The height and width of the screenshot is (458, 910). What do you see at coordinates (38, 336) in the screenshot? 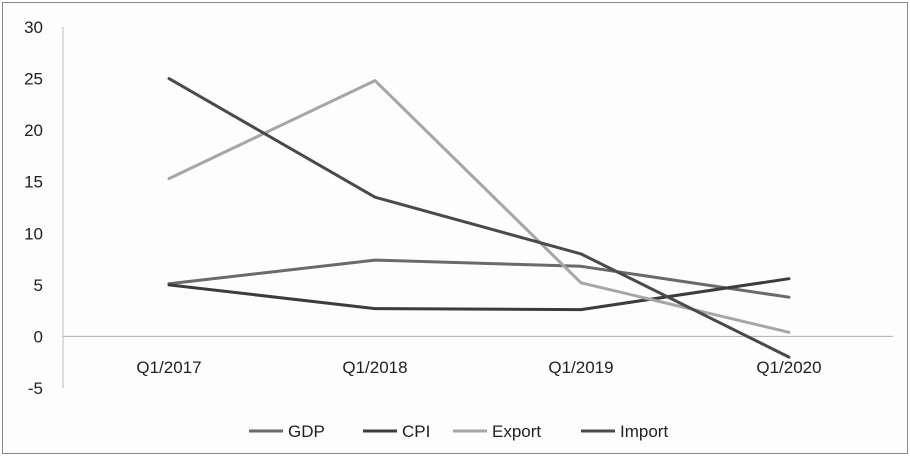
I see `y-tick-label: 0` at bounding box center [38, 336].